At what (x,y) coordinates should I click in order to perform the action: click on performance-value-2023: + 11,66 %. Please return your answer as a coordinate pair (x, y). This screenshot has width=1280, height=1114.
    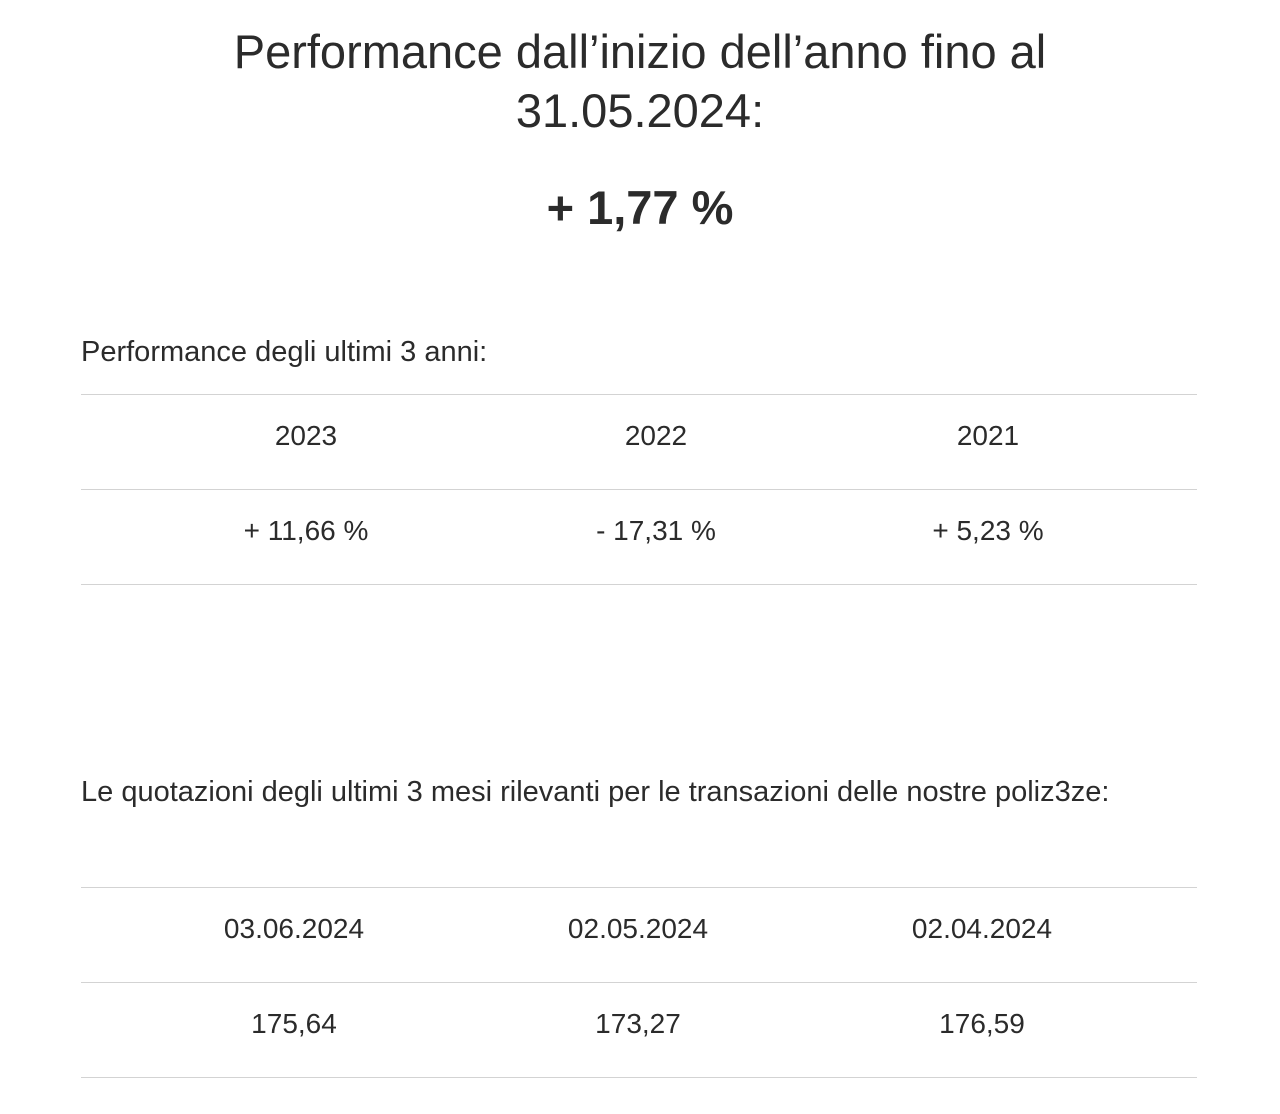
    Looking at the image, I should click on (306, 530).